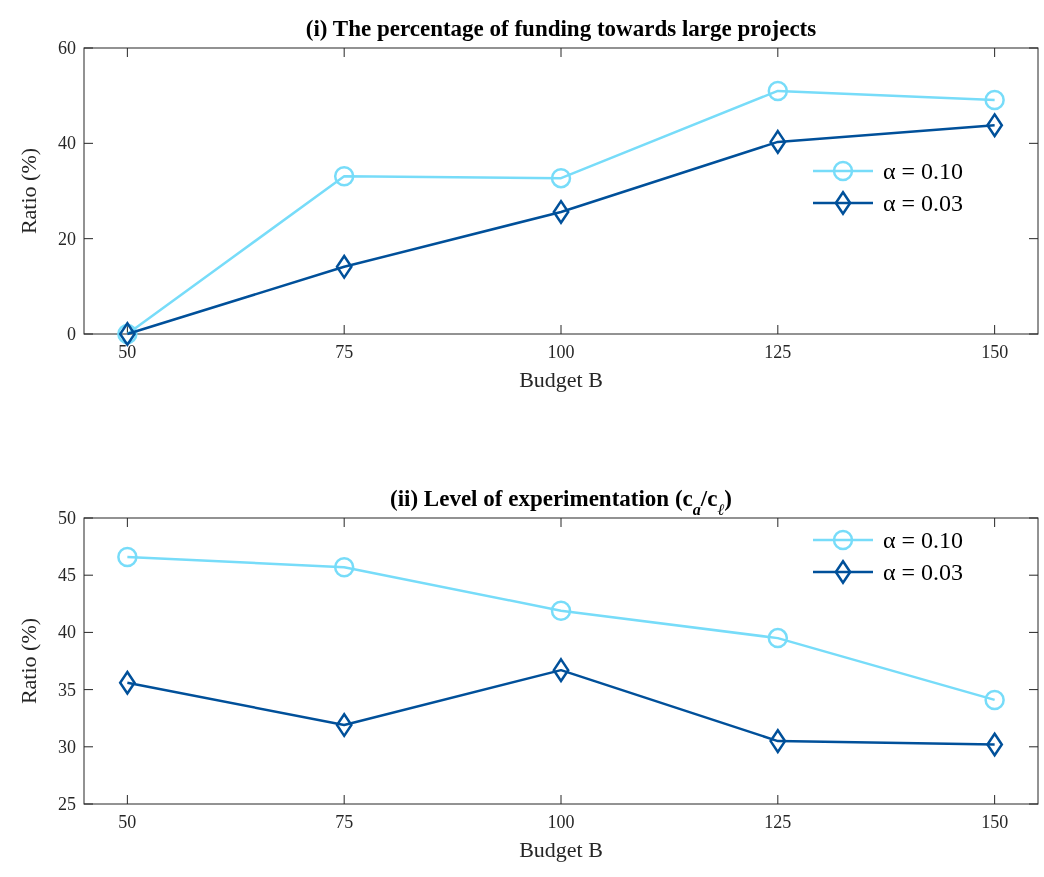  I want to click on y-tick-label: 30, so click(67, 746).